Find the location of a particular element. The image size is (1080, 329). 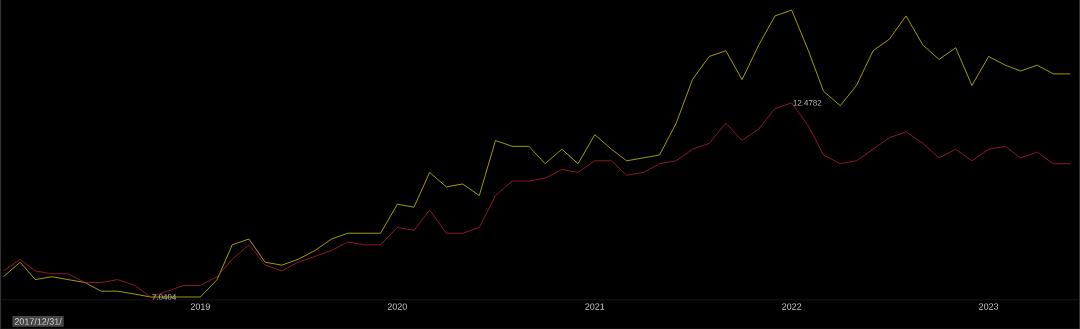

x-tick-label: 2019 is located at coordinates (200, 306).